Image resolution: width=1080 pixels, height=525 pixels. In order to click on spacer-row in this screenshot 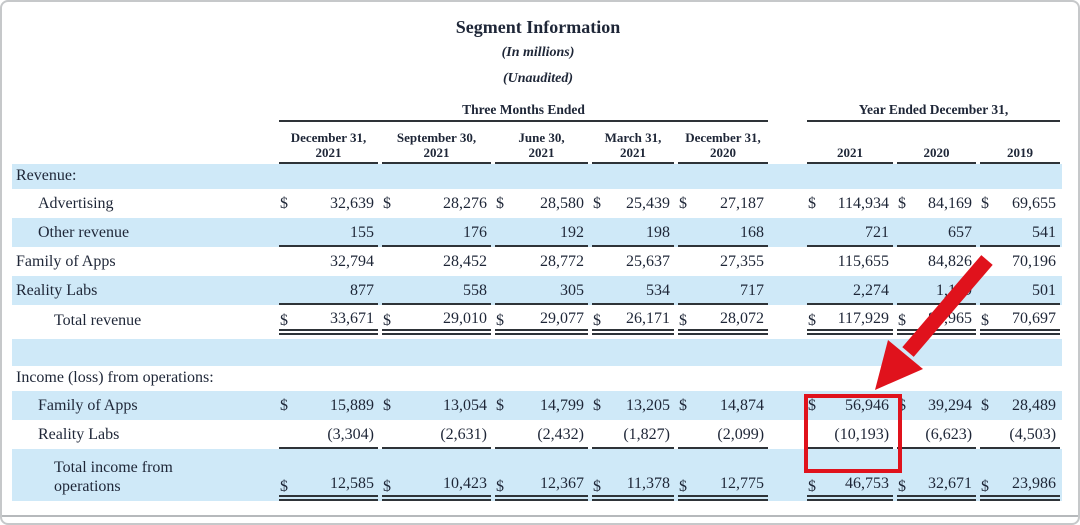, I will do `click(537, 350)`.